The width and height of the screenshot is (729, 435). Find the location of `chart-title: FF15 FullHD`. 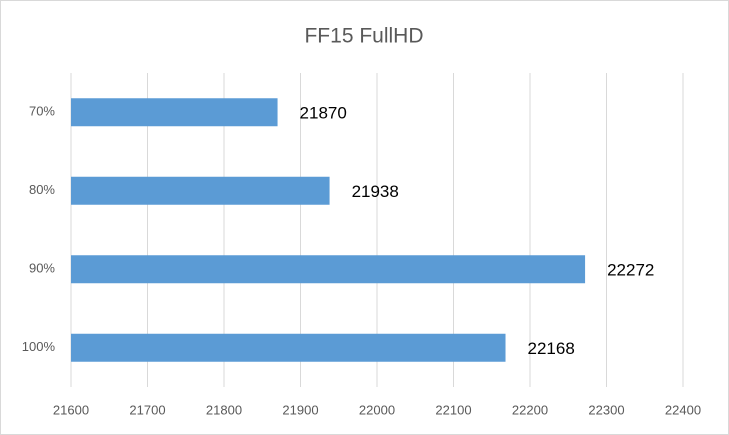

chart-title: FF15 FullHD is located at coordinates (363, 36).